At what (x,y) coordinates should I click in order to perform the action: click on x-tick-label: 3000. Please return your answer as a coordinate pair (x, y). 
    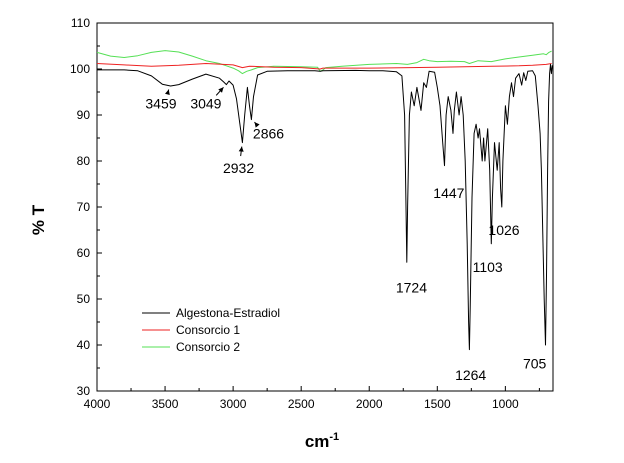
    Looking at the image, I should click on (233, 404).